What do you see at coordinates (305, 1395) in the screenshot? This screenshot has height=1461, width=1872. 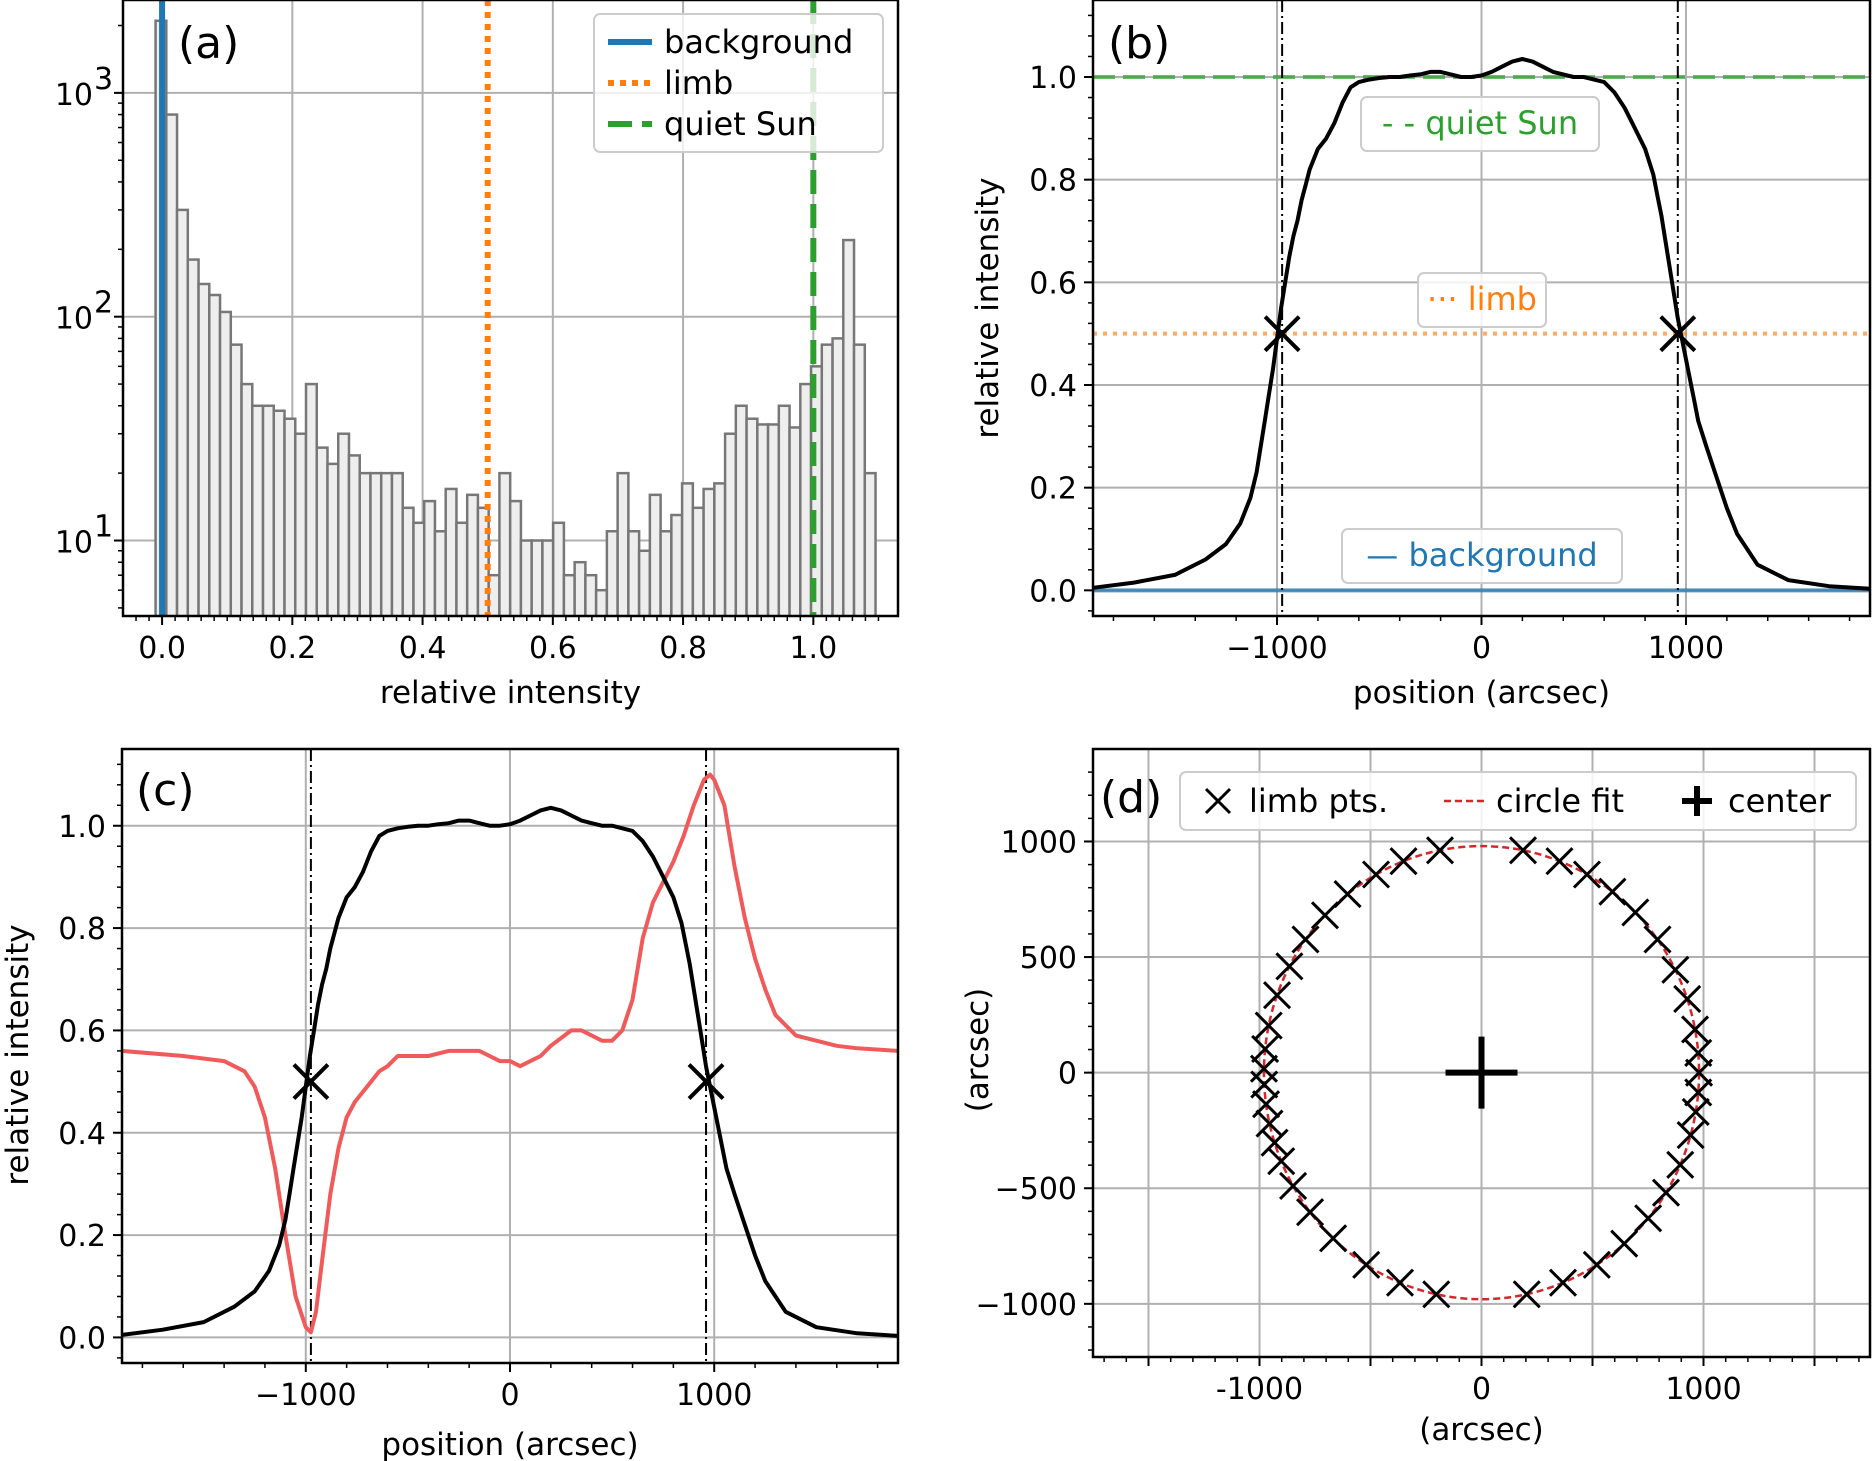 I see `c-xtick-label: −1000` at bounding box center [305, 1395].